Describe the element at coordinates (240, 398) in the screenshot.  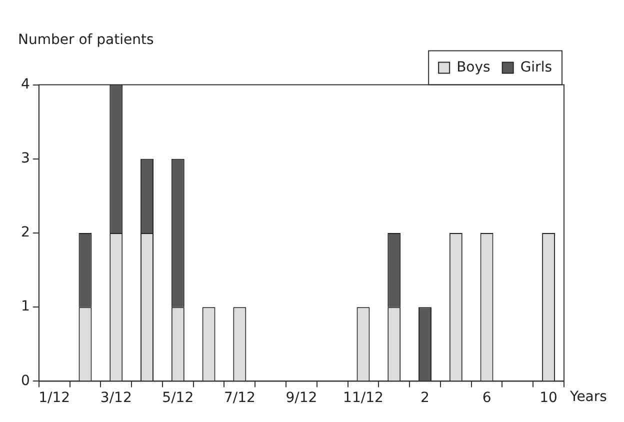
I see `x-tick-label: 7/12` at that location.